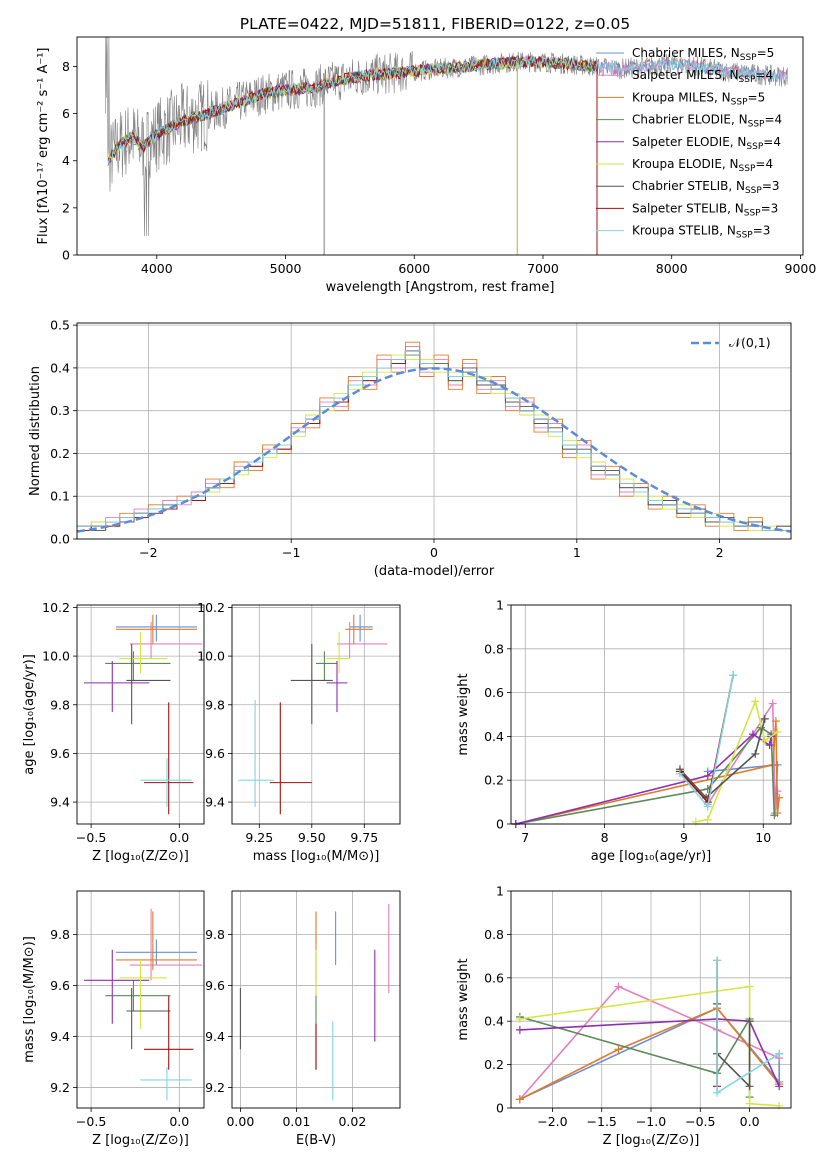  What do you see at coordinates (215, 1087) in the screenshot?
I see `y-tick-label: 9.2` at bounding box center [215, 1087].